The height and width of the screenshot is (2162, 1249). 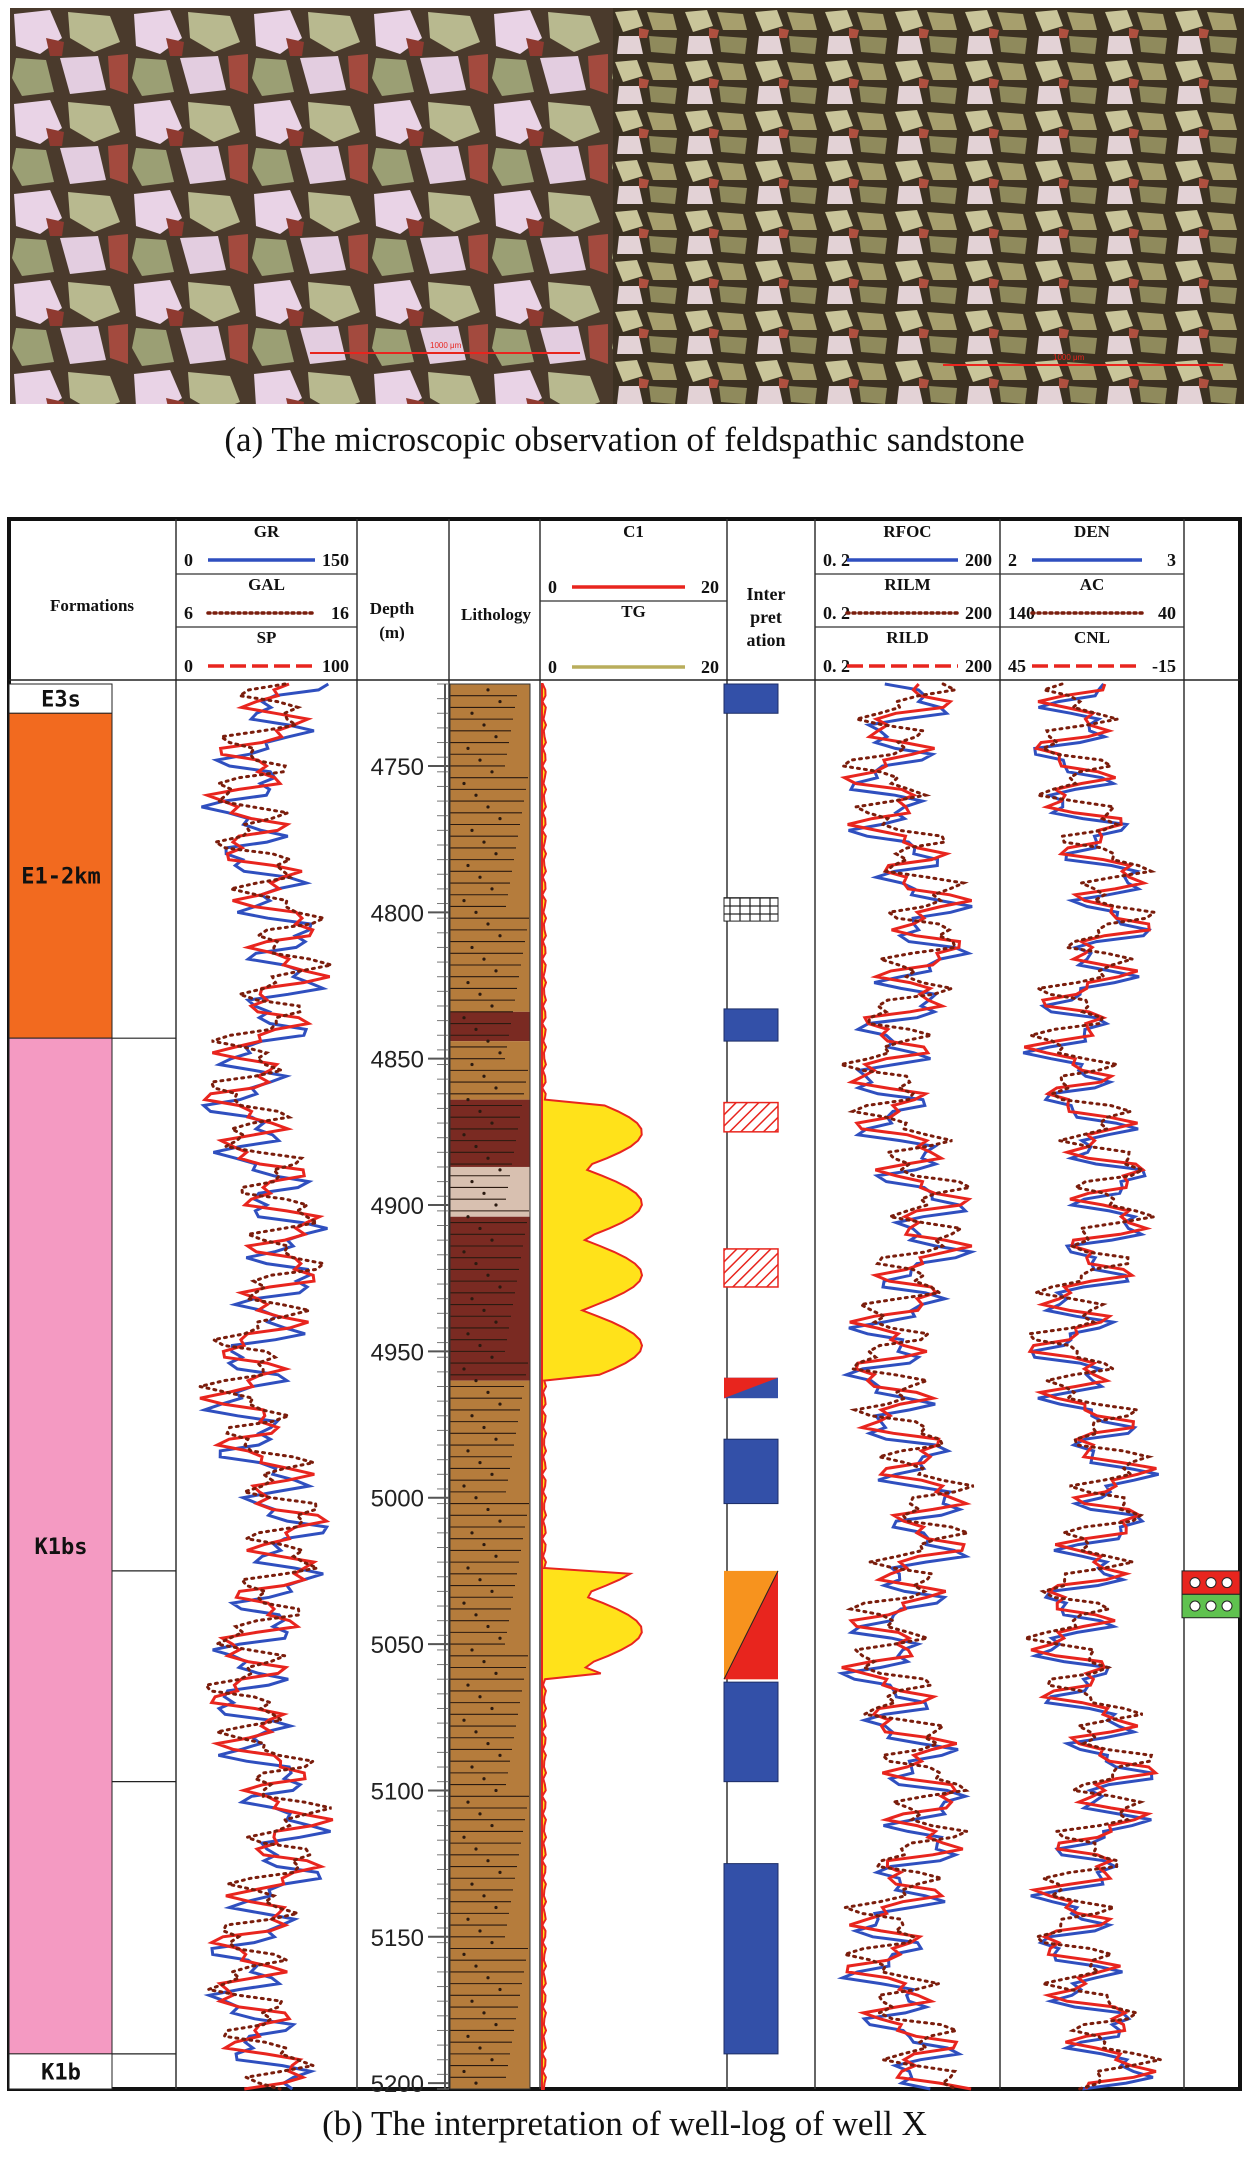 I want to click on legend-gal: GAL 6 16, so click(x=266, y=599).